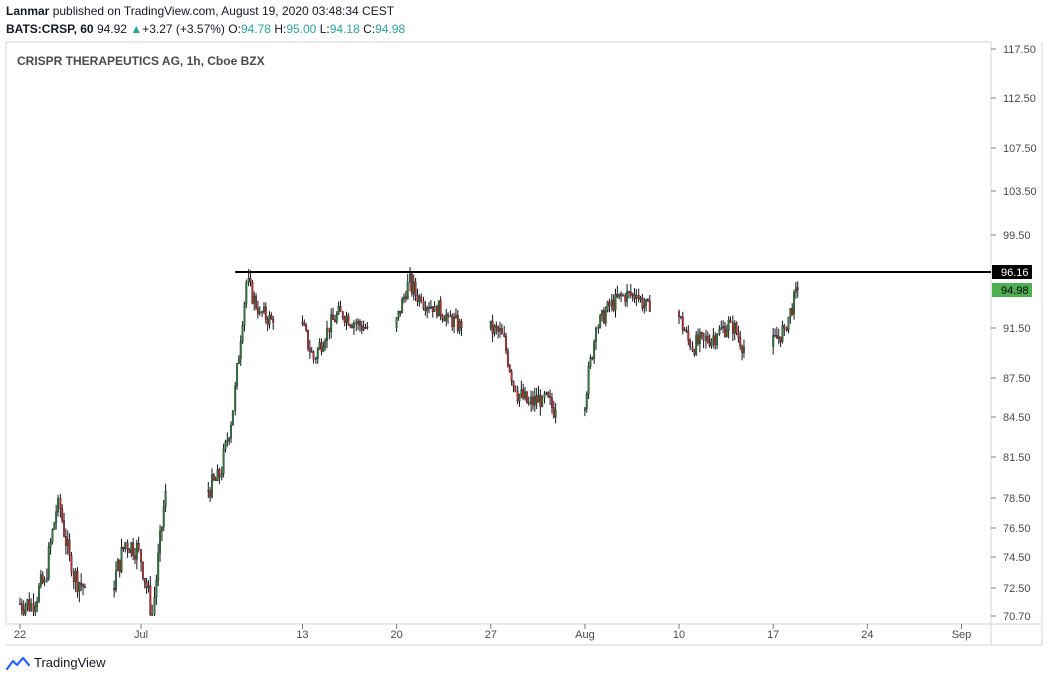 Image resolution: width=1049 pixels, height=684 pixels. I want to click on y-tick-label: 74.50, so click(1017, 558).